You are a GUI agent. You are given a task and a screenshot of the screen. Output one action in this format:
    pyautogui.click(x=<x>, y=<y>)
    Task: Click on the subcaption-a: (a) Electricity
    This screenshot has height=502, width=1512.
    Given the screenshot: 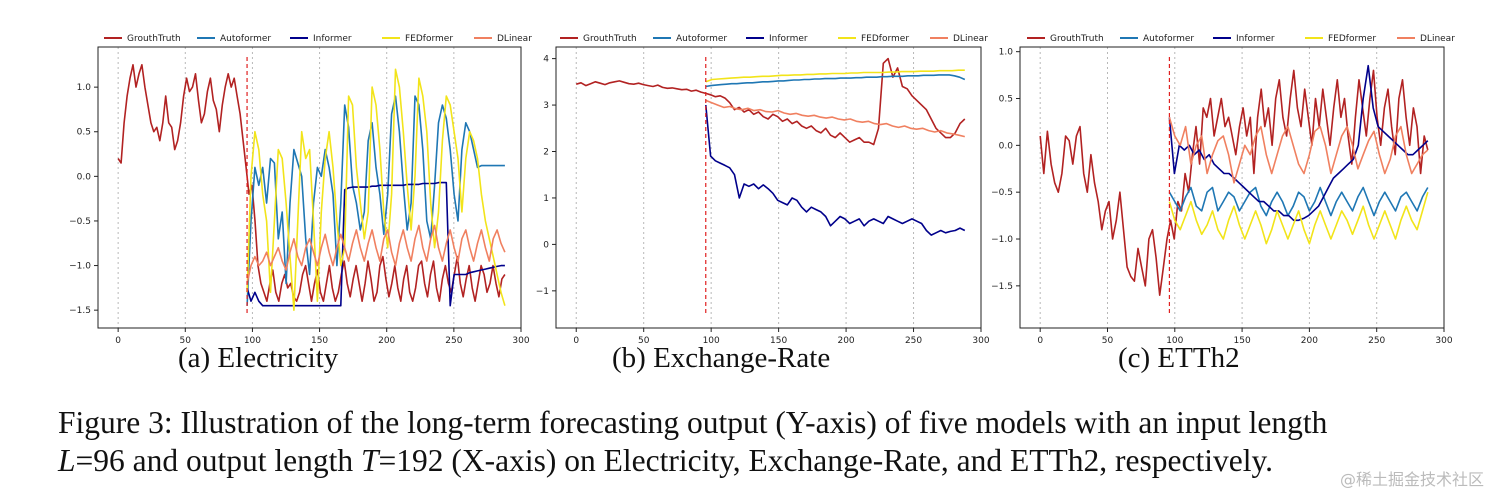 What is the action you would take?
    pyautogui.click(x=258, y=358)
    